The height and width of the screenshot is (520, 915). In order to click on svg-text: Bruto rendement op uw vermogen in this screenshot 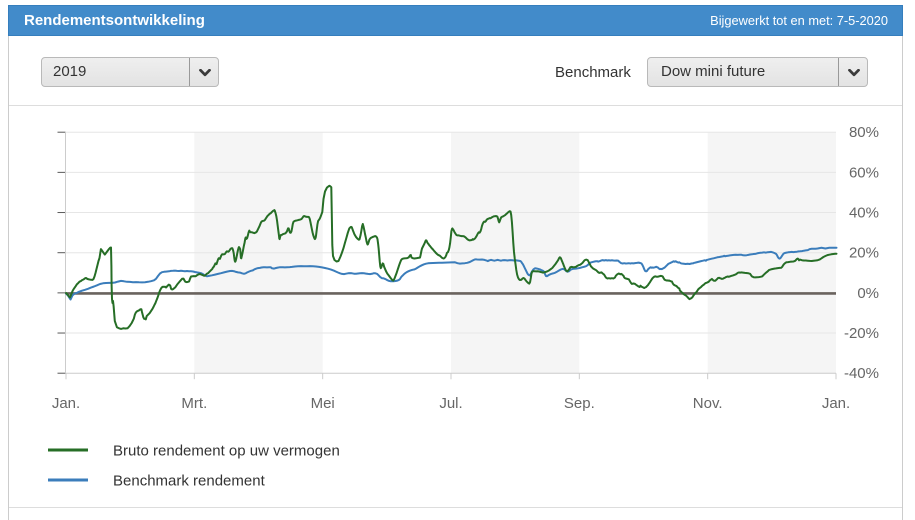, I will do `click(226, 451)`.